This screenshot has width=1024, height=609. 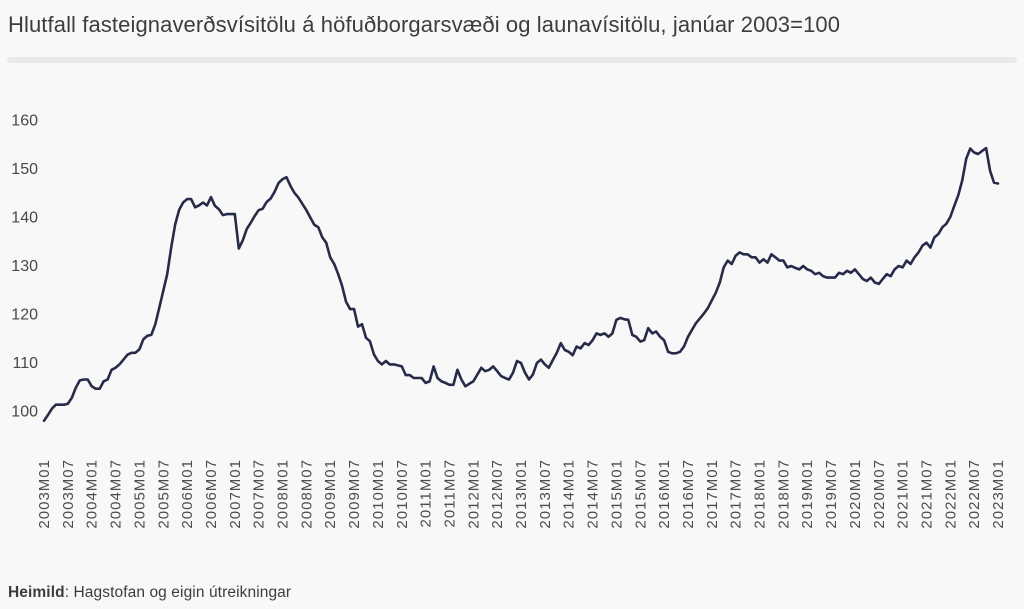 I want to click on y-tick-label: 160, so click(x=24, y=121).